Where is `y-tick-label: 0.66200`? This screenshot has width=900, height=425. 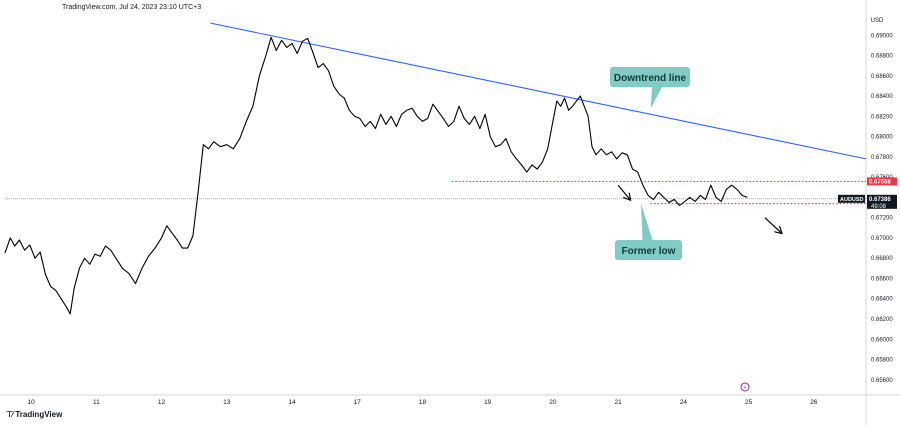 y-tick-label: 0.66200 is located at coordinates (882, 320).